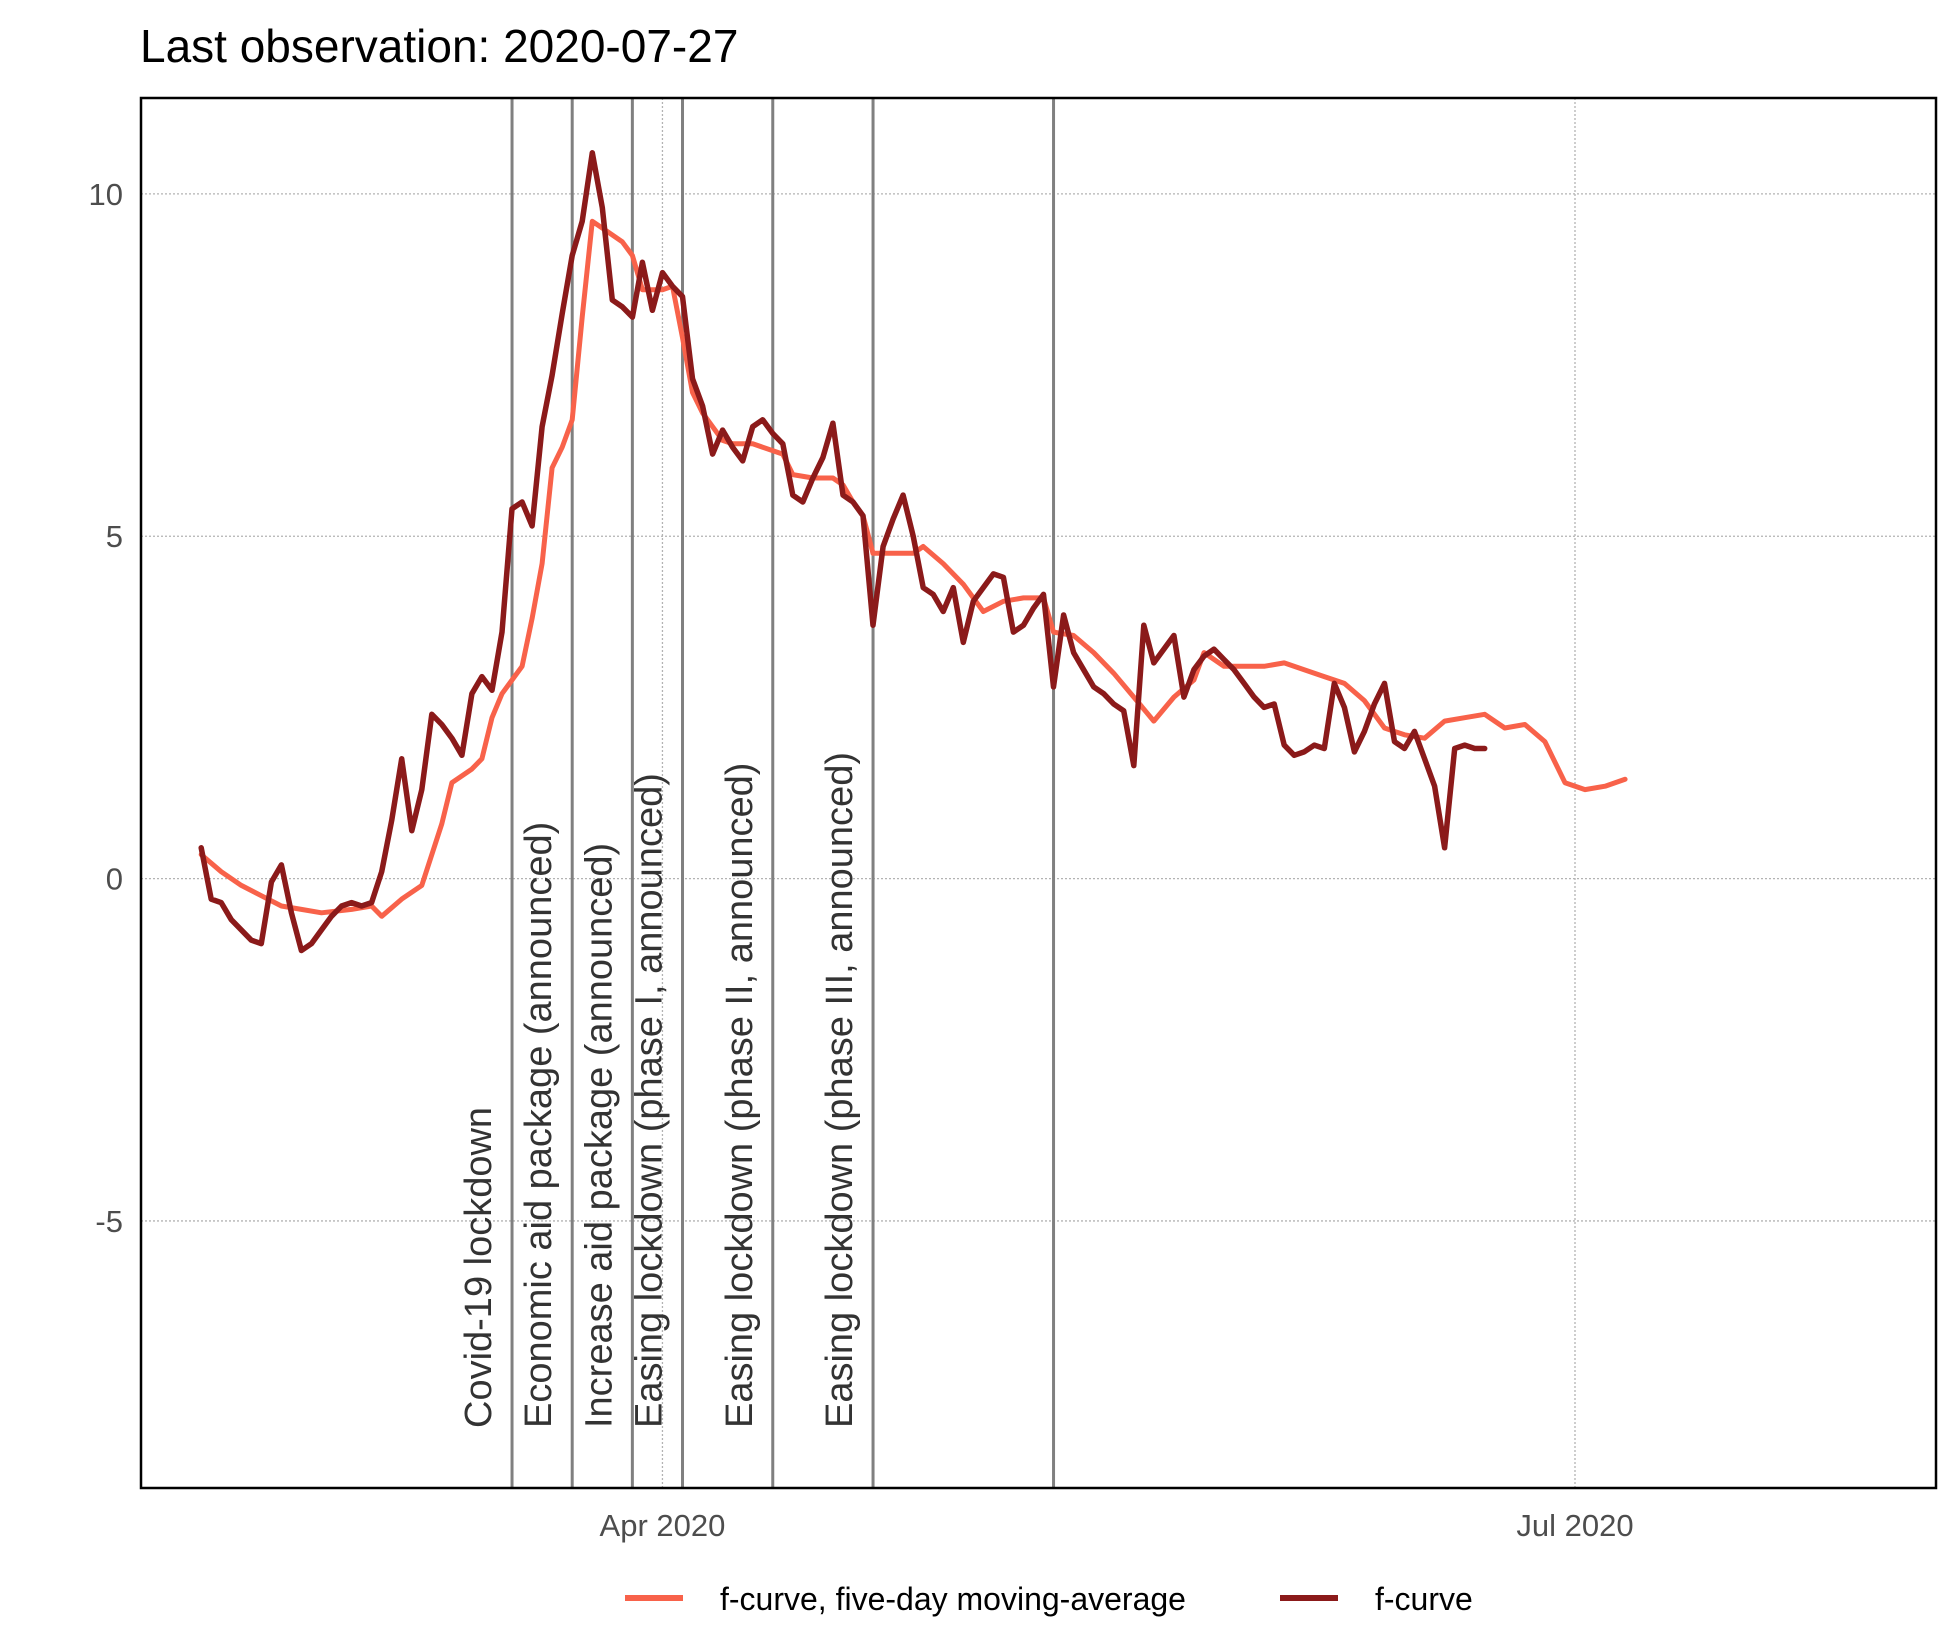 This screenshot has width=1950, height=1650. What do you see at coordinates (106, 194) in the screenshot?
I see `y-tick-label: 10` at bounding box center [106, 194].